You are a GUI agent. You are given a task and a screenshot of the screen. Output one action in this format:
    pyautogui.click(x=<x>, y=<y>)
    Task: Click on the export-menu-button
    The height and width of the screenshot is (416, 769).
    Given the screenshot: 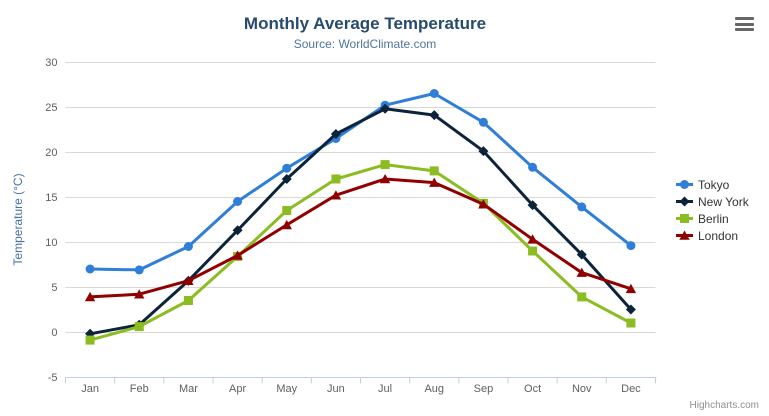 What is the action you would take?
    pyautogui.click(x=744, y=24)
    